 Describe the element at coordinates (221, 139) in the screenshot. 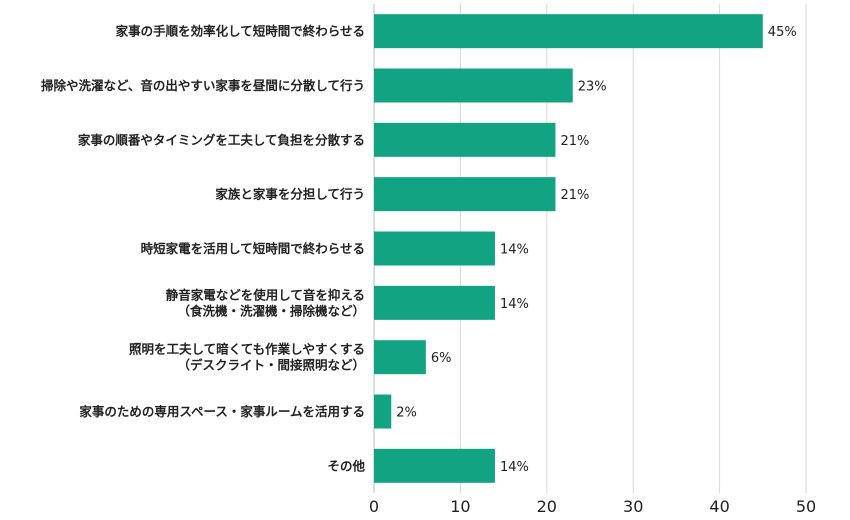

I see `category-label: 家事の順番やタイミングを工夫して負担を分散する` at that location.